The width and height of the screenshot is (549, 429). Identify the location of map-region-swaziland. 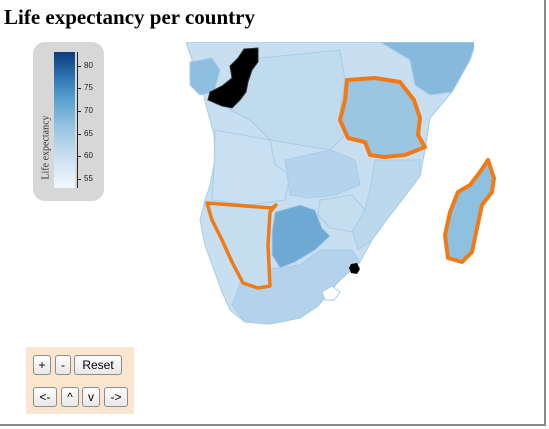
(354, 268).